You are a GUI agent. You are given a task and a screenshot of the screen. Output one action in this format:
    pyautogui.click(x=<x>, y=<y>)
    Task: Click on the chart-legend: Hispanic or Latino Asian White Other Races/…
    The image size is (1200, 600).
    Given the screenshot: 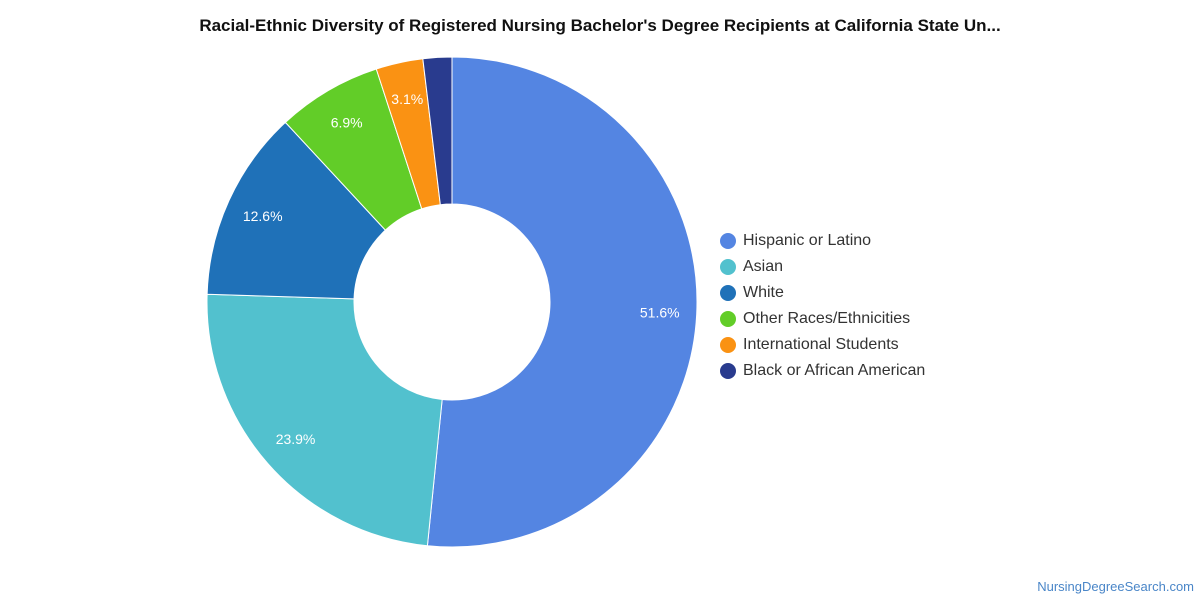 What is the action you would take?
    pyautogui.click(x=822, y=306)
    